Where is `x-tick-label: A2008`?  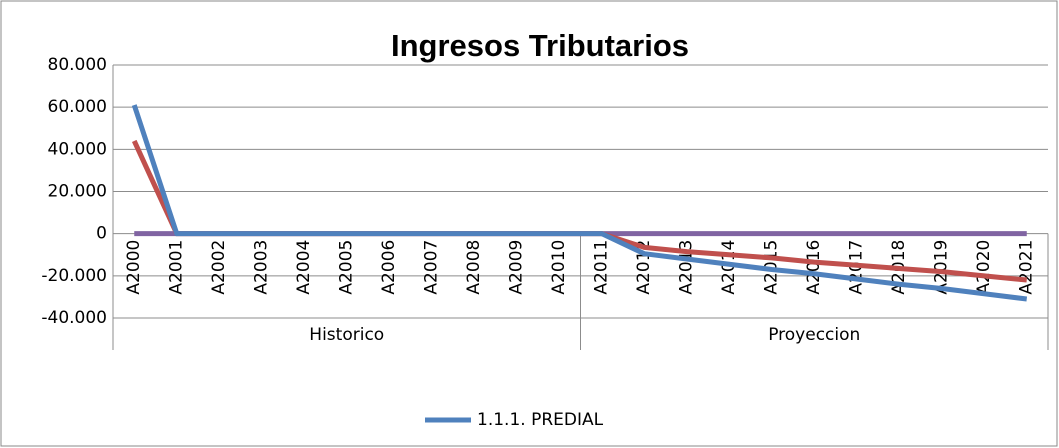
x-tick-label: A2008 is located at coordinates (474, 267).